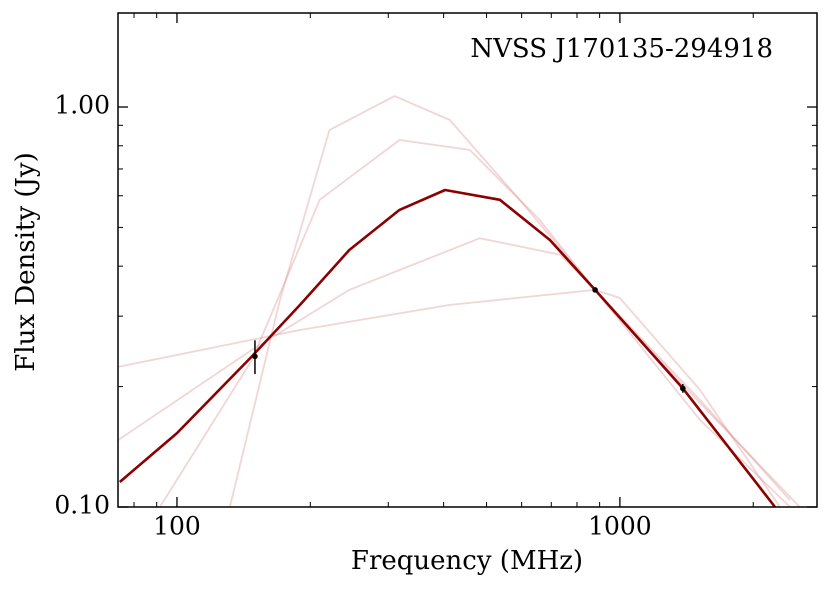 This screenshot has width=830, height=591. What do you see at coordinates (82, 105) in the screenshot?
I see `y-tick-label: 1.00` at bounding box center [82, 105].